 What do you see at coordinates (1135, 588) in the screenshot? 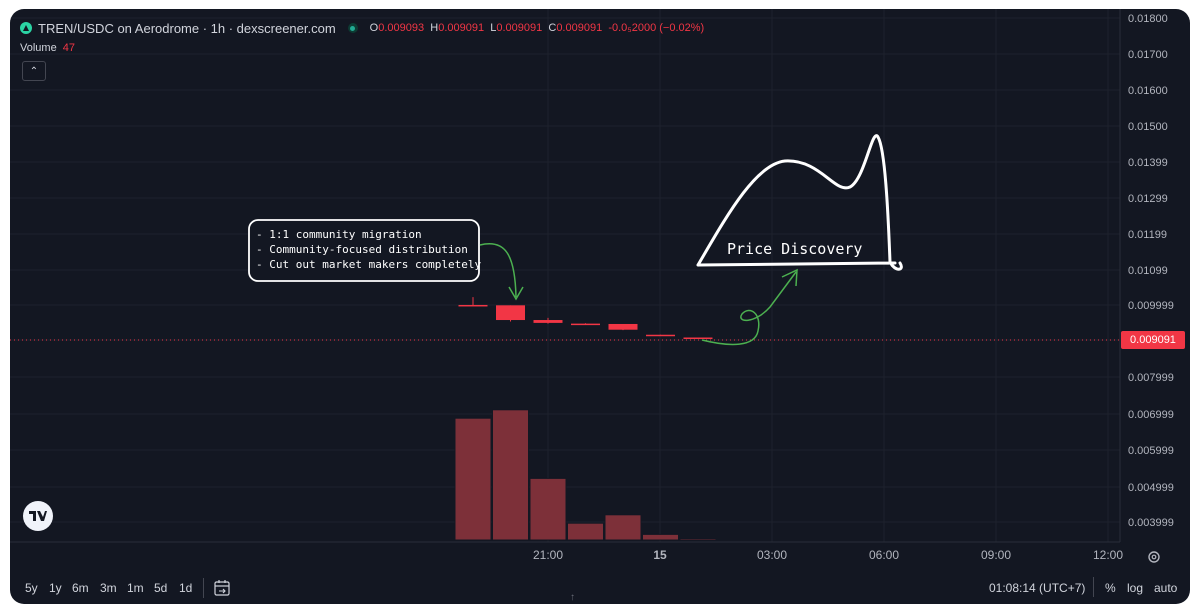
I see `log-scale-toggle: log` at bounding box center [1135, 588].